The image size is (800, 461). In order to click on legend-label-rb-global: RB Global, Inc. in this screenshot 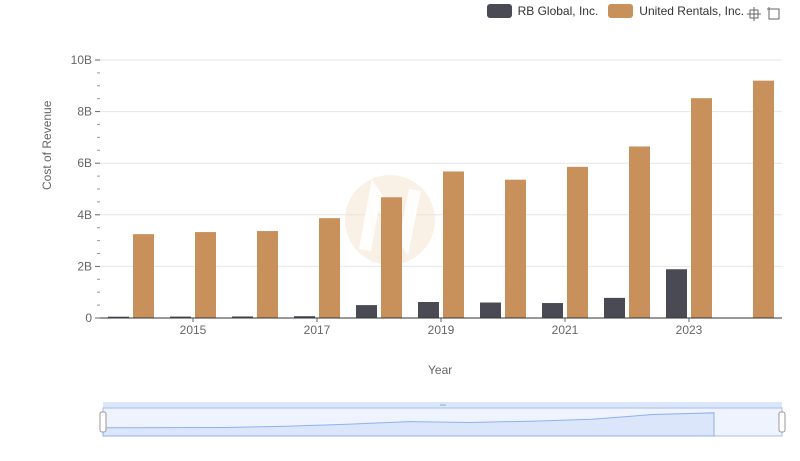, I will do `click(558, 11)`.